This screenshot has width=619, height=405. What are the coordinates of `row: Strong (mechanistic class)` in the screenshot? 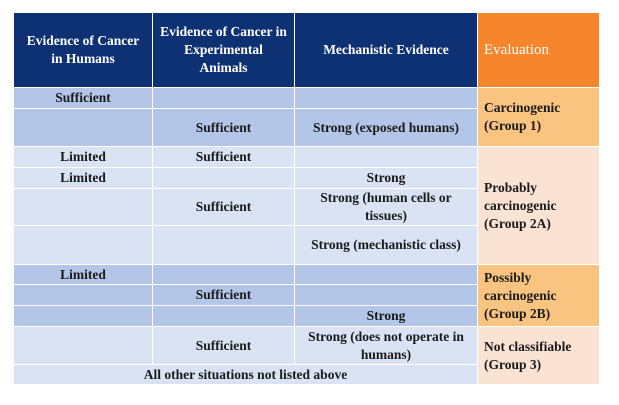 It's located at (306, 245).